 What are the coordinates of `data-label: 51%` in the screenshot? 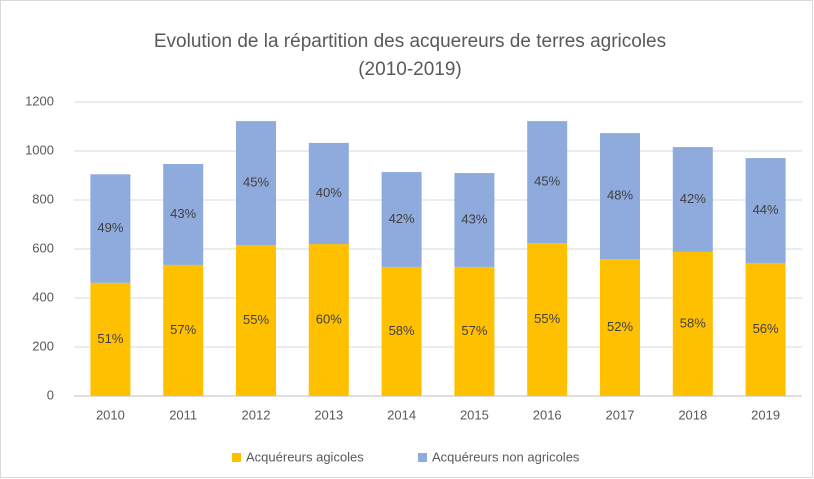 It's located at (110, 338).